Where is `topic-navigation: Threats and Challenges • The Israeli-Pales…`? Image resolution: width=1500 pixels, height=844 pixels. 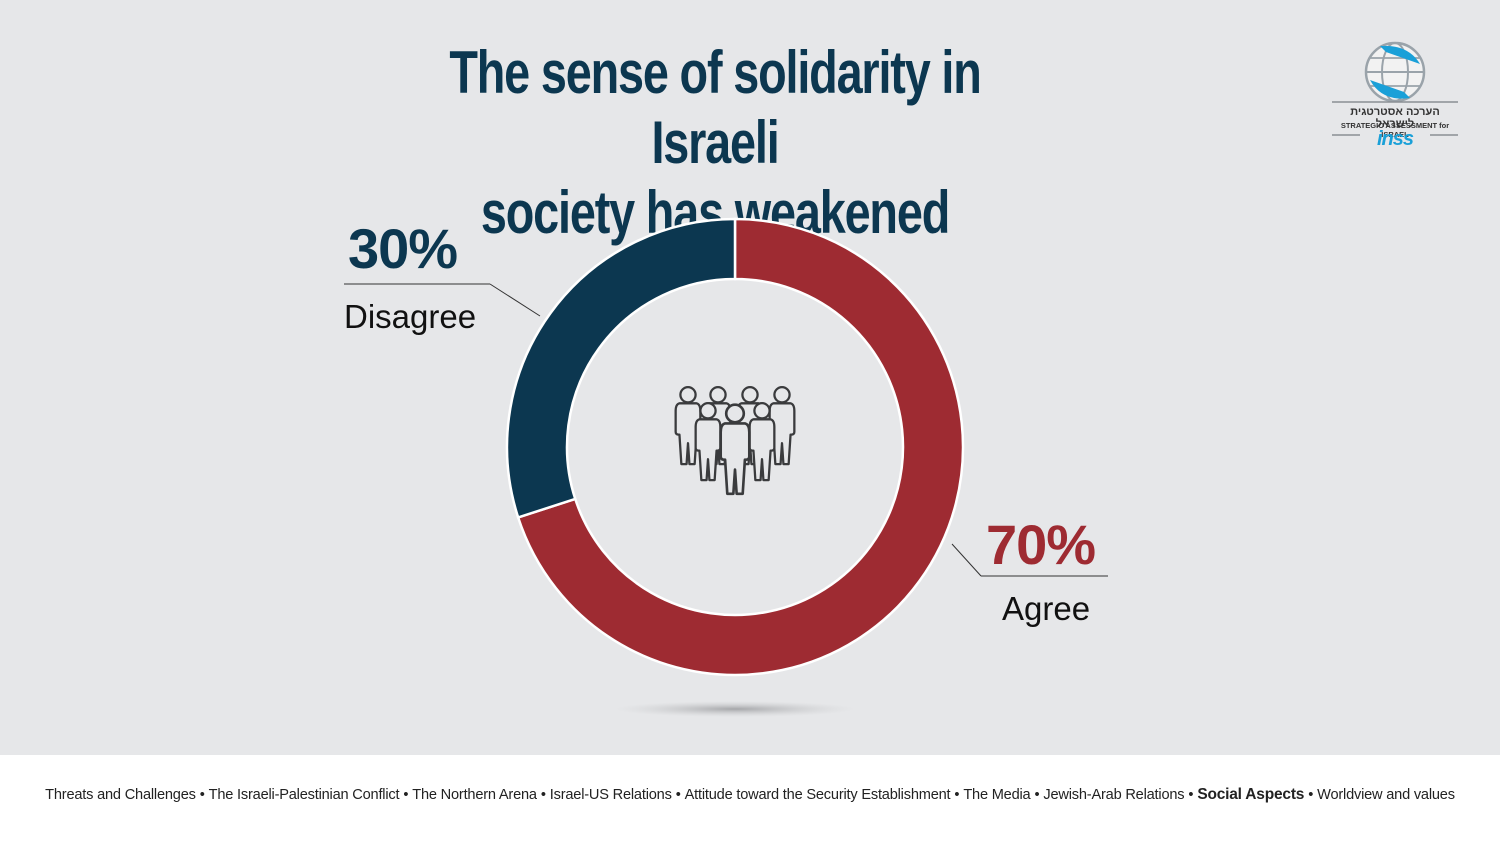
topic-navigation: Threats and Challenges • The Israeli-Pales… is located at coordinates (750, 795).